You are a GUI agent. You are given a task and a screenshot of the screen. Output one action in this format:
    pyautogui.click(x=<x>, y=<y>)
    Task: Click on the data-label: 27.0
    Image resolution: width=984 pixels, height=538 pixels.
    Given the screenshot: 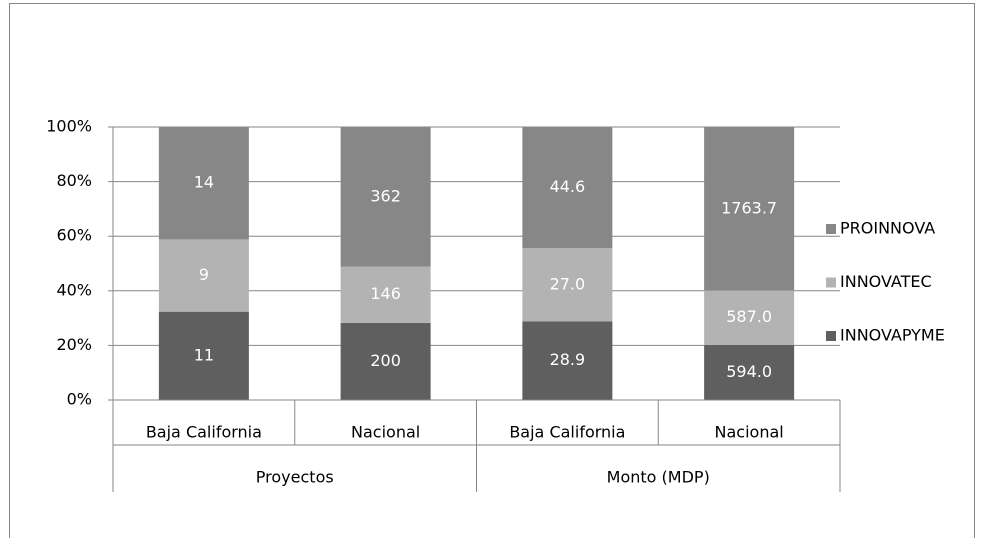 What is the action you would take?
    pyautogui.click(x=568, y=283)
    